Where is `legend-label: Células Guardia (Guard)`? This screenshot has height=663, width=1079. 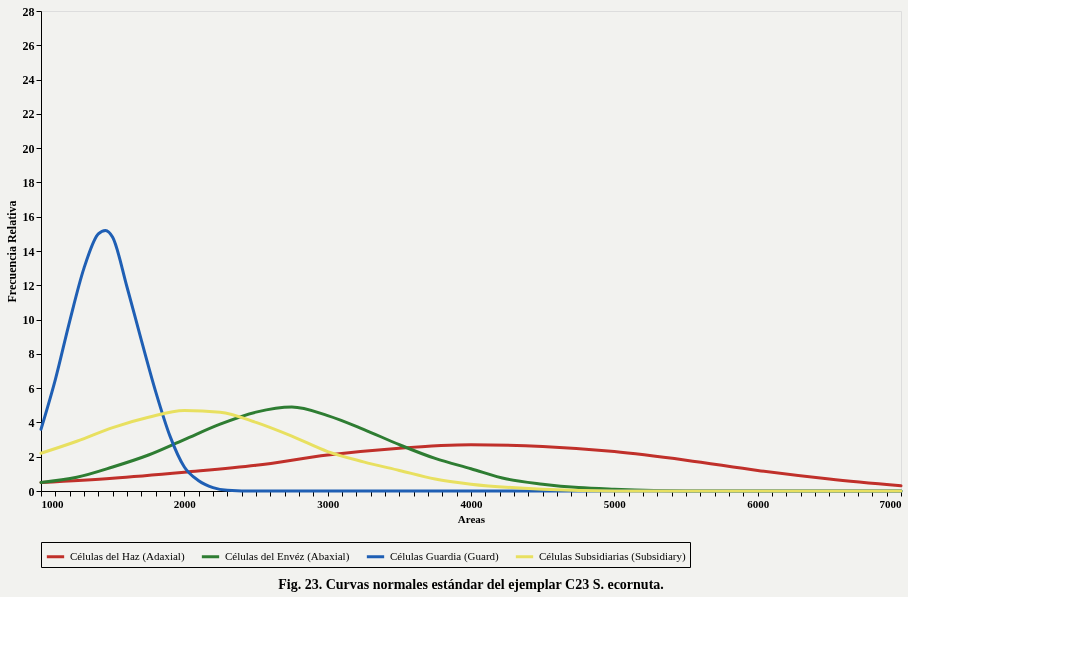
legend-label: Células Guardia (Guard) is located at coordinates (445, 556).